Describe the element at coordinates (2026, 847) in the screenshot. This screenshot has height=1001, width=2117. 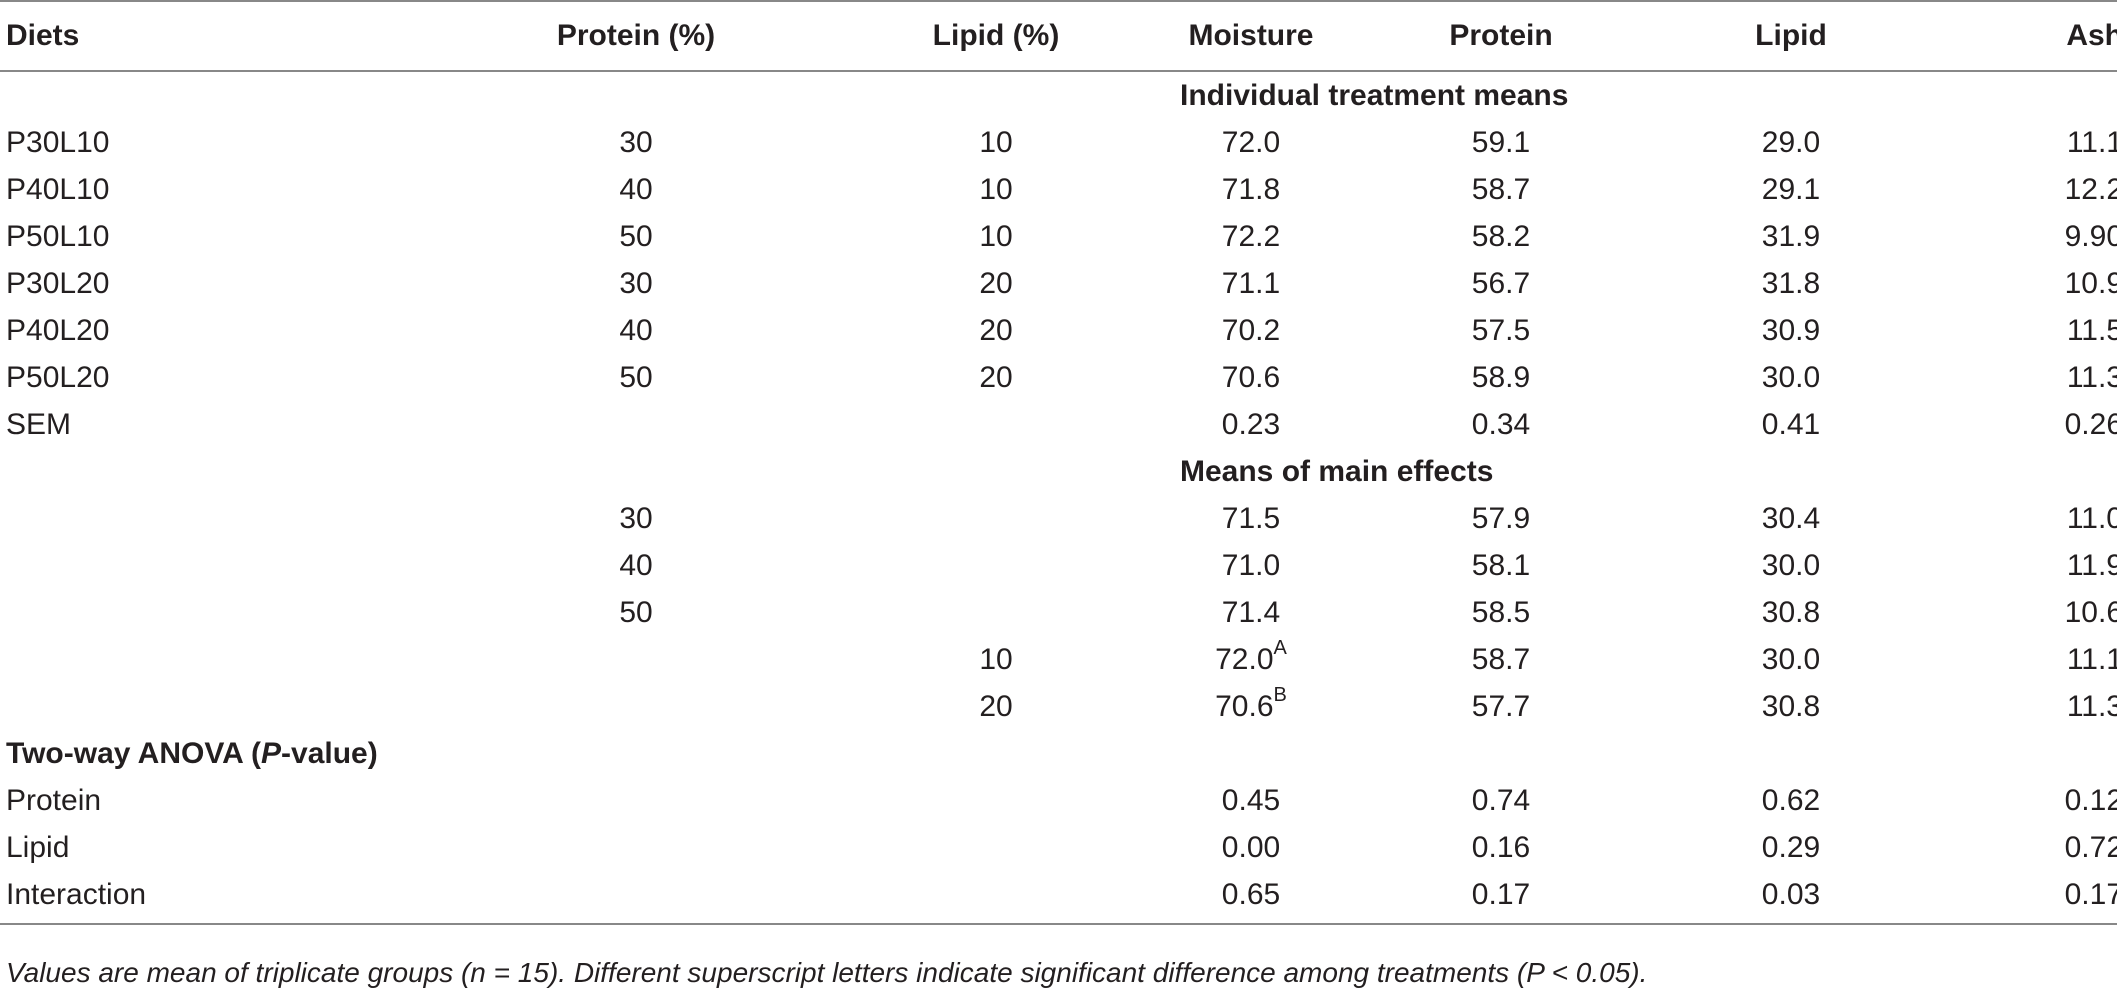
I see `cell-ash: 0.72` at that location.